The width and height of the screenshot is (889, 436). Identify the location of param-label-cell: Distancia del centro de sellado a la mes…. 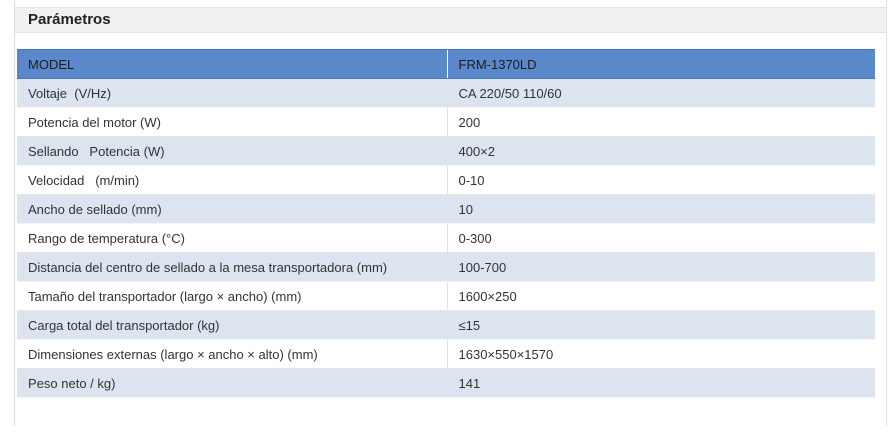
(232, 267).